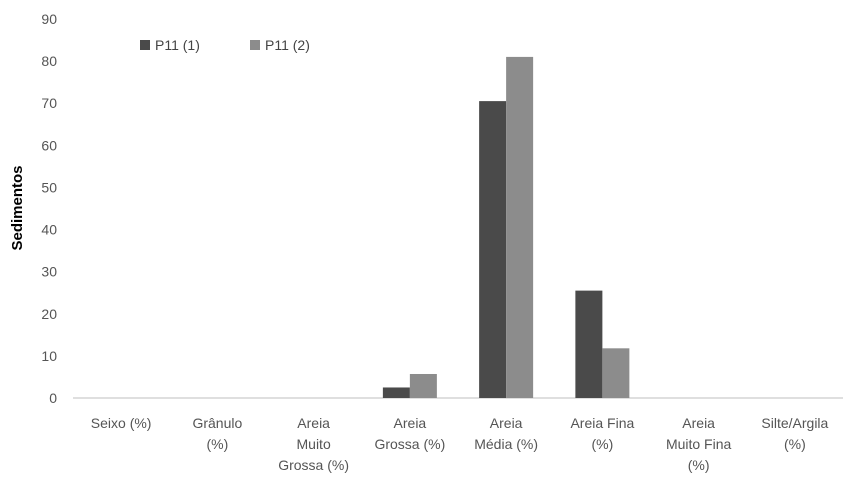 The width and height of the screenshot is (846, 486). I want to click on y-tick-label: 20, so click(49, 314).